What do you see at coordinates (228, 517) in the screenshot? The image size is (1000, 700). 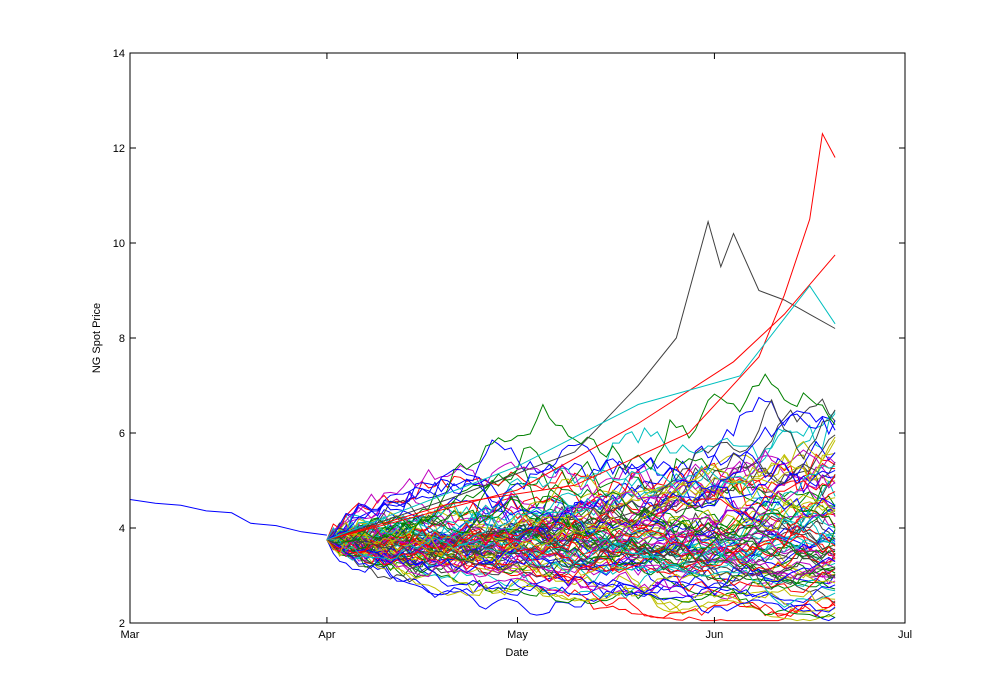 I see `historical-series` at bounding box center [228, 517].